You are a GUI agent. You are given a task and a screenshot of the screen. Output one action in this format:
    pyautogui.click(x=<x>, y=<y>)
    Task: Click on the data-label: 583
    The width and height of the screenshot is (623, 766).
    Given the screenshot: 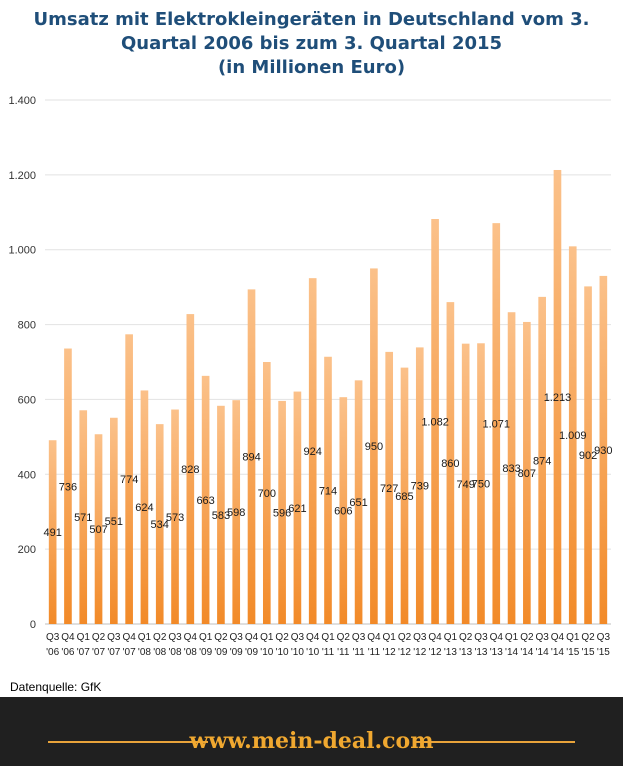 What is the action you would take?
    pyautogui.click(x=221, y=516)
    